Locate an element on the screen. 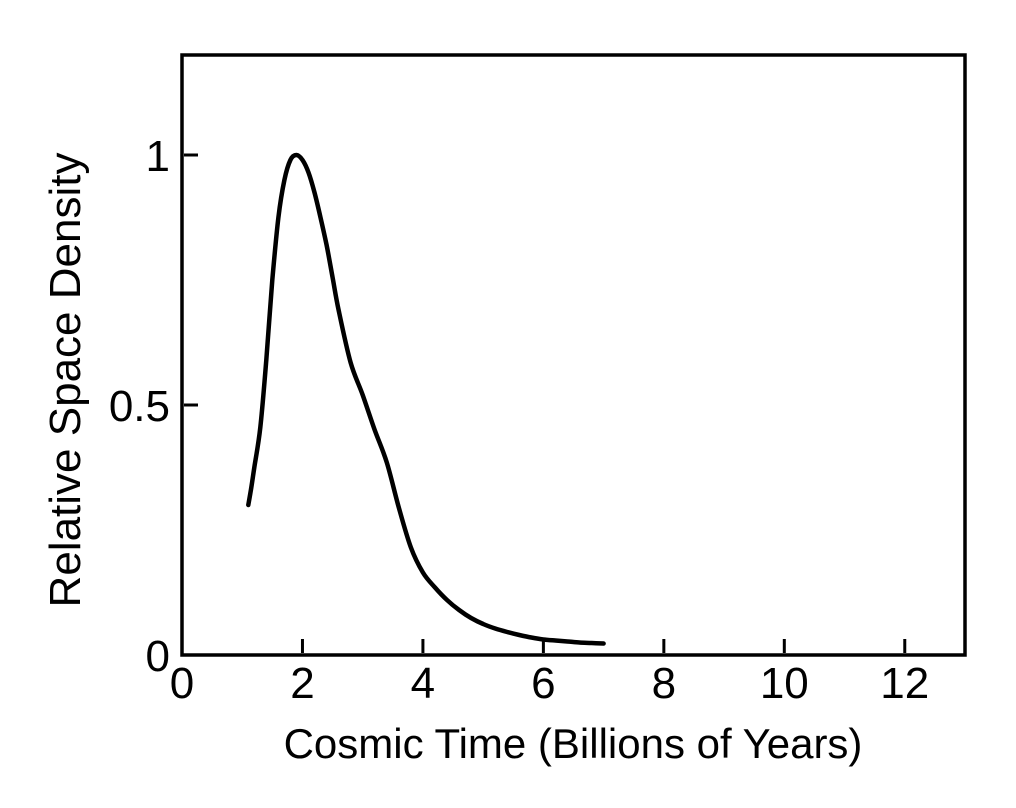 Image resolution: width=1016 pixels, height=808 pixels. y-tick-label: 0 is located at coordinates (158, 656).